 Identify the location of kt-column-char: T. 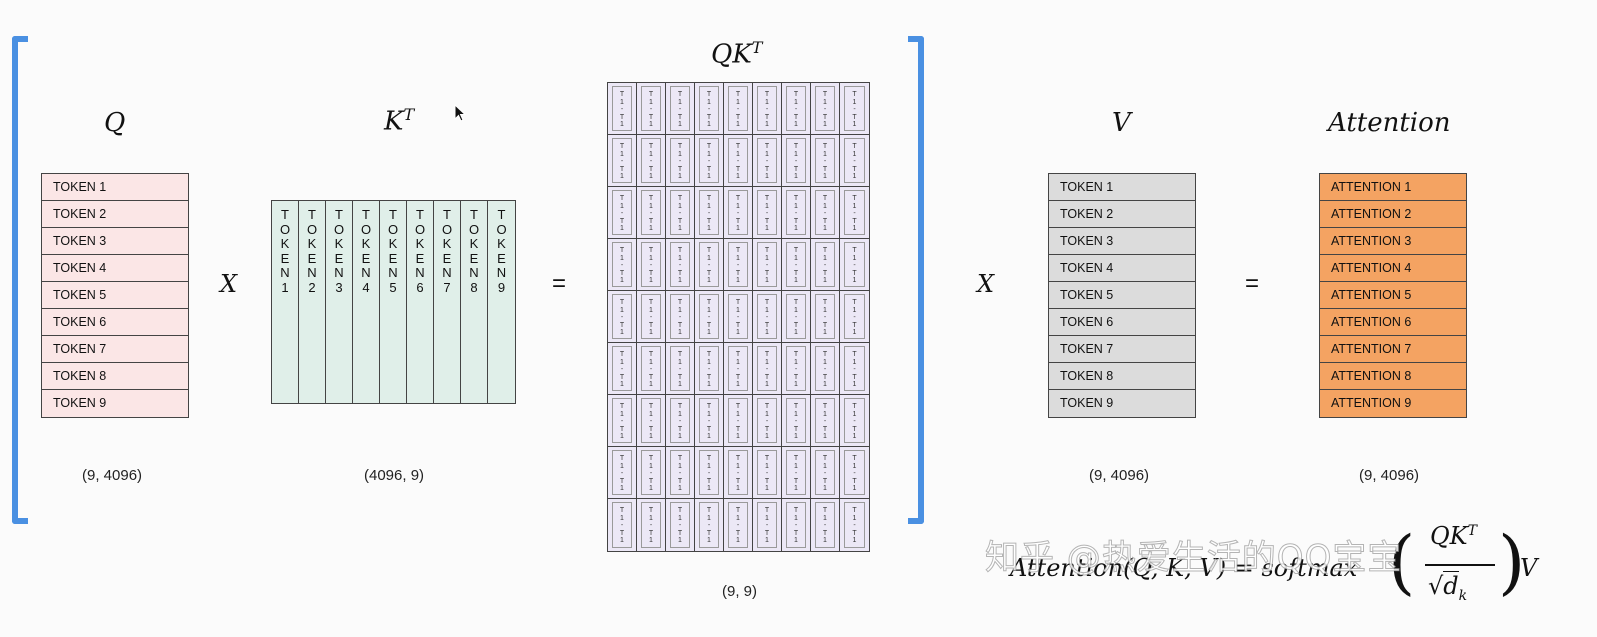
(501, 214).